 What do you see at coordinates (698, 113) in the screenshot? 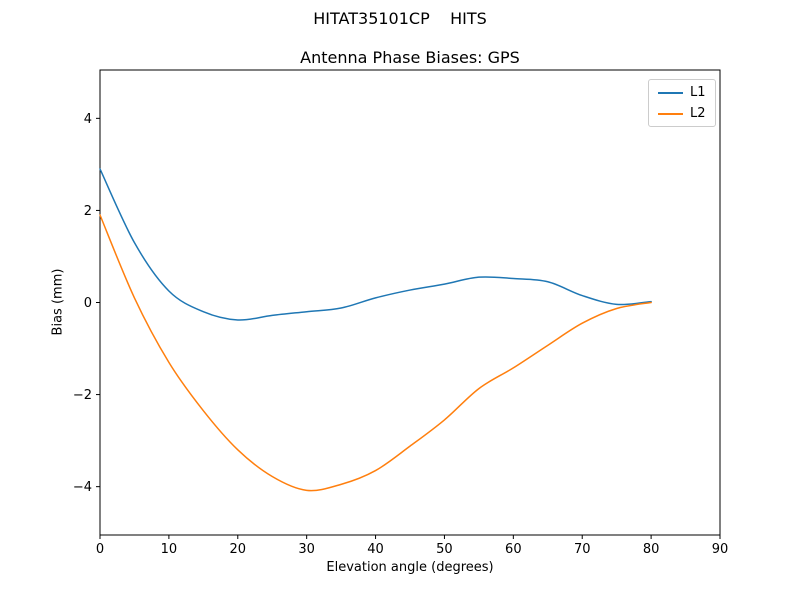
I see `legend-label: L2` at bounding box center [698, 113].